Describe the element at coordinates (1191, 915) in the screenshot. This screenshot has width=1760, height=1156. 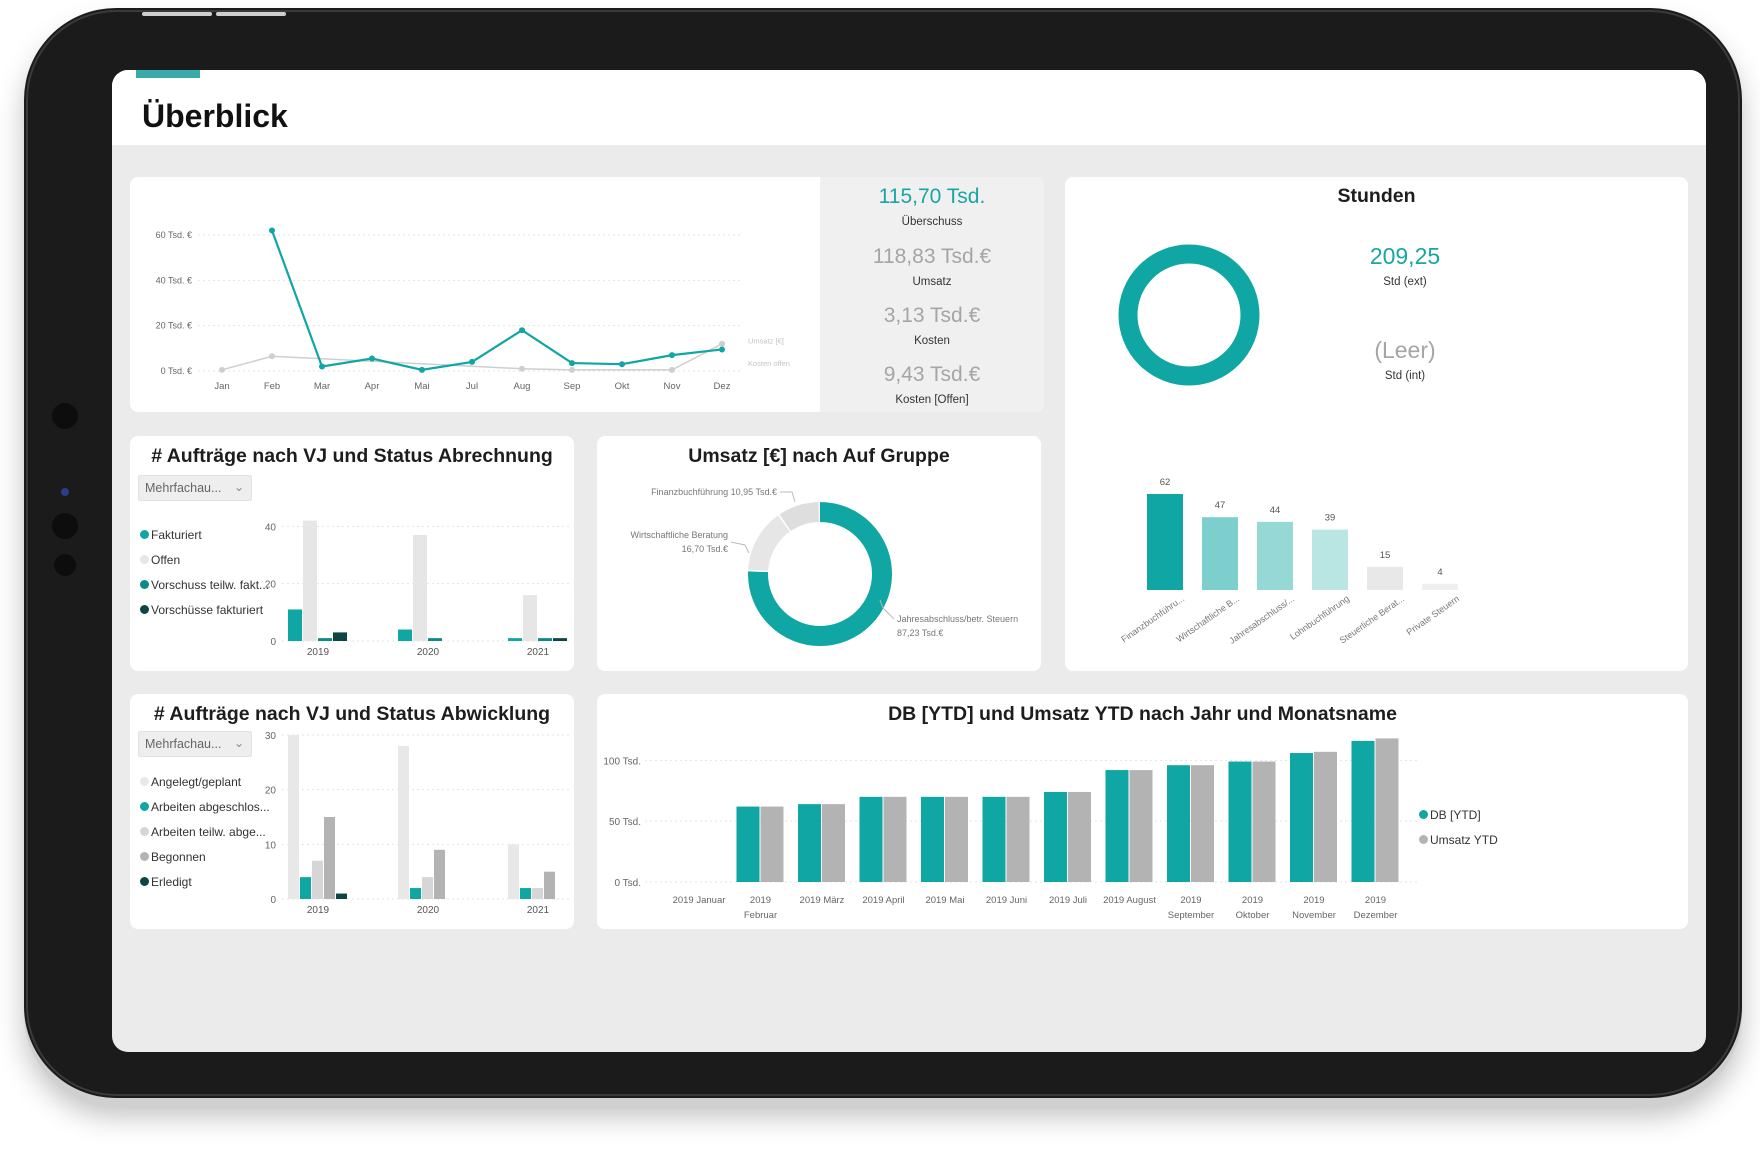
I see `x-tick-label: September` at that location.